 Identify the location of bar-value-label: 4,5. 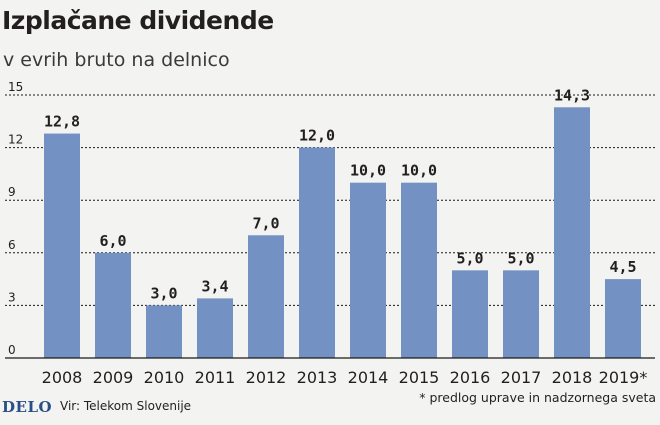
(622, 267).